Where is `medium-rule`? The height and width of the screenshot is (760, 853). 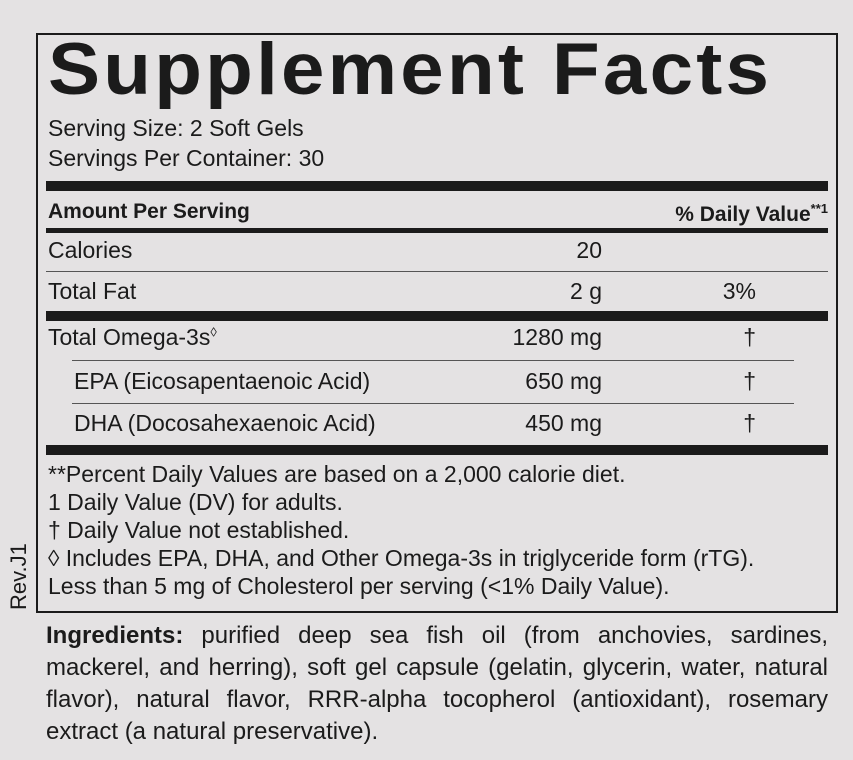
medium-rule is located at coordinates (437, 230).